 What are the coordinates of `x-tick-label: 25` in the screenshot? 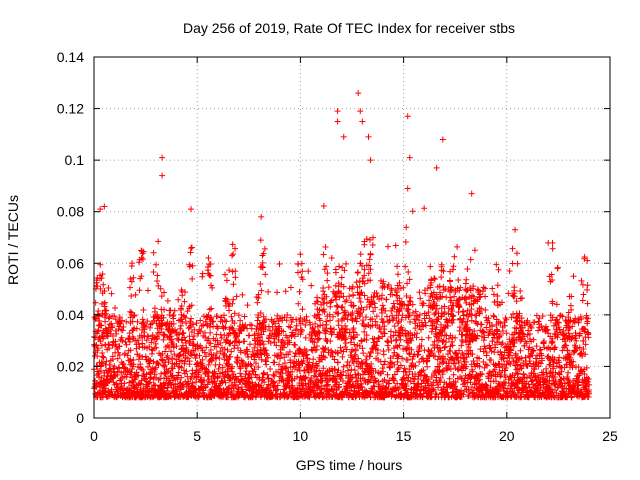 It's located at (610, 436).